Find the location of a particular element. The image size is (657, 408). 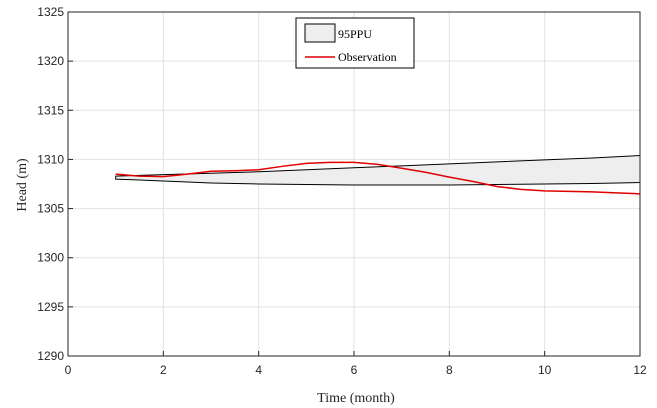

y-tick-label: 1305 is located at coordinates (50, 209).